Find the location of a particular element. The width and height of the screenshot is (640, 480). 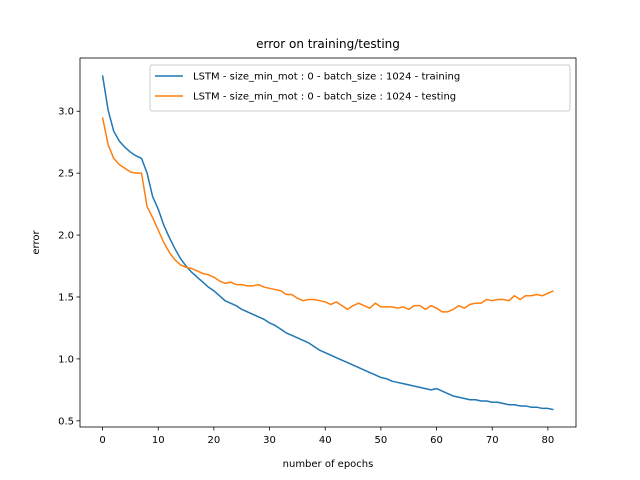

y-tick-label: 1.0 is located at coordinates (66, 359).